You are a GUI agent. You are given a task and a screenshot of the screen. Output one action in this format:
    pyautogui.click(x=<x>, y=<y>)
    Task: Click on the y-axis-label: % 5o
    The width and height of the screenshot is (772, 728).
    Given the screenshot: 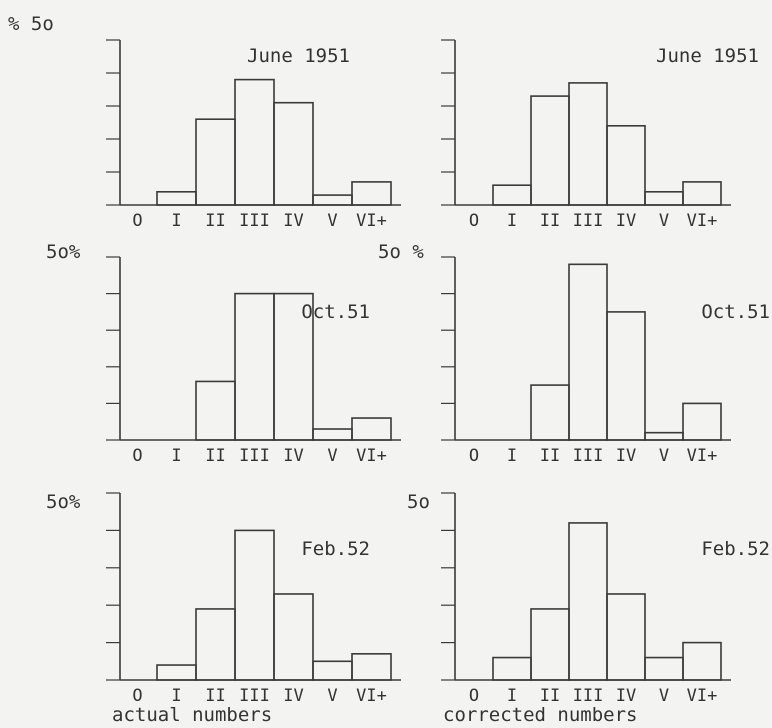 What is the action you would take?
    pyautogui.click(x=31, y=24)
    